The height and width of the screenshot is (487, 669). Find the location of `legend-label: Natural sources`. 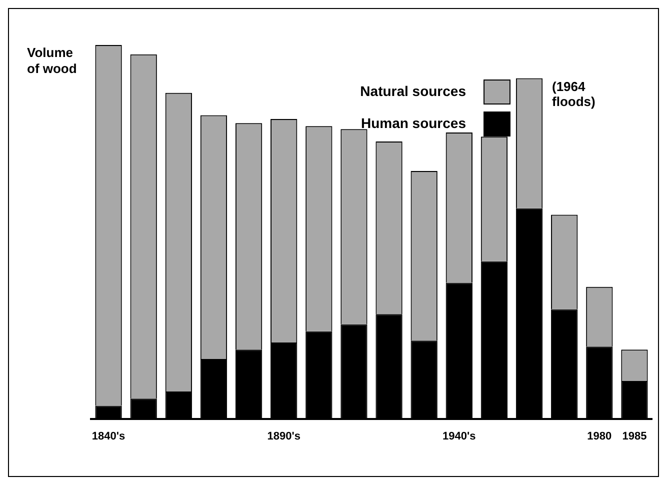

legend-label: Natural sources is located at coordinates (413, 90).